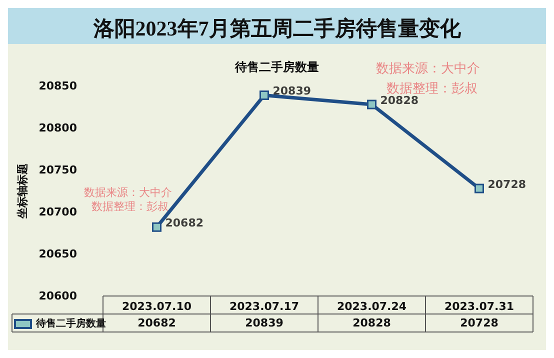  Describe the element at coordinates (58, 128) in the screenshot. I see `y-tick-label: 20800` at that location.